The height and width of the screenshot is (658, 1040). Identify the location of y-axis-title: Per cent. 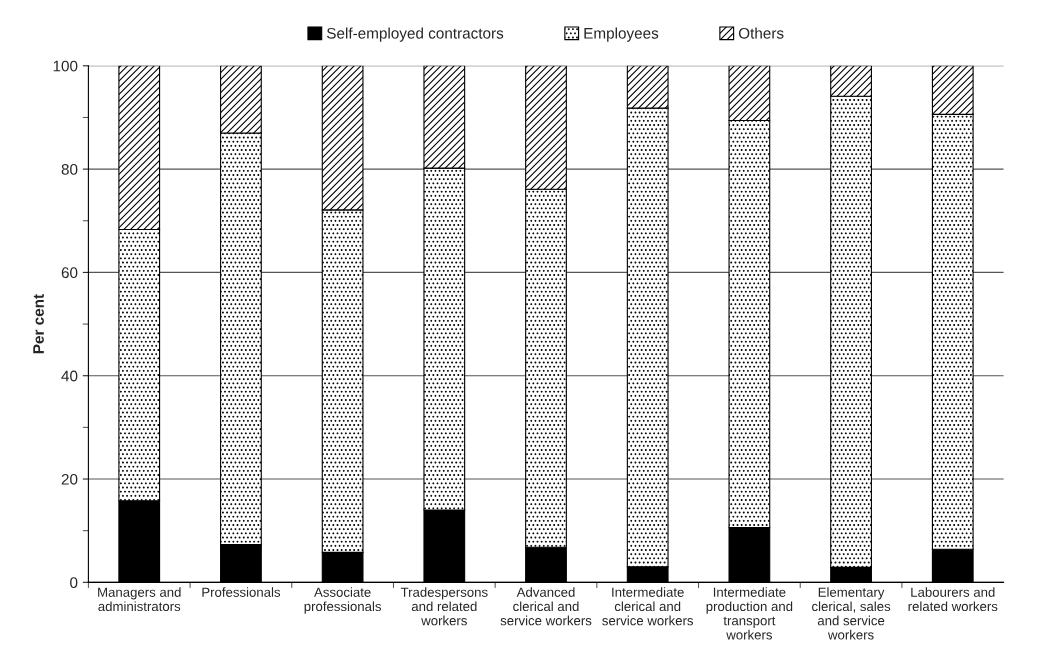
(38, 324).